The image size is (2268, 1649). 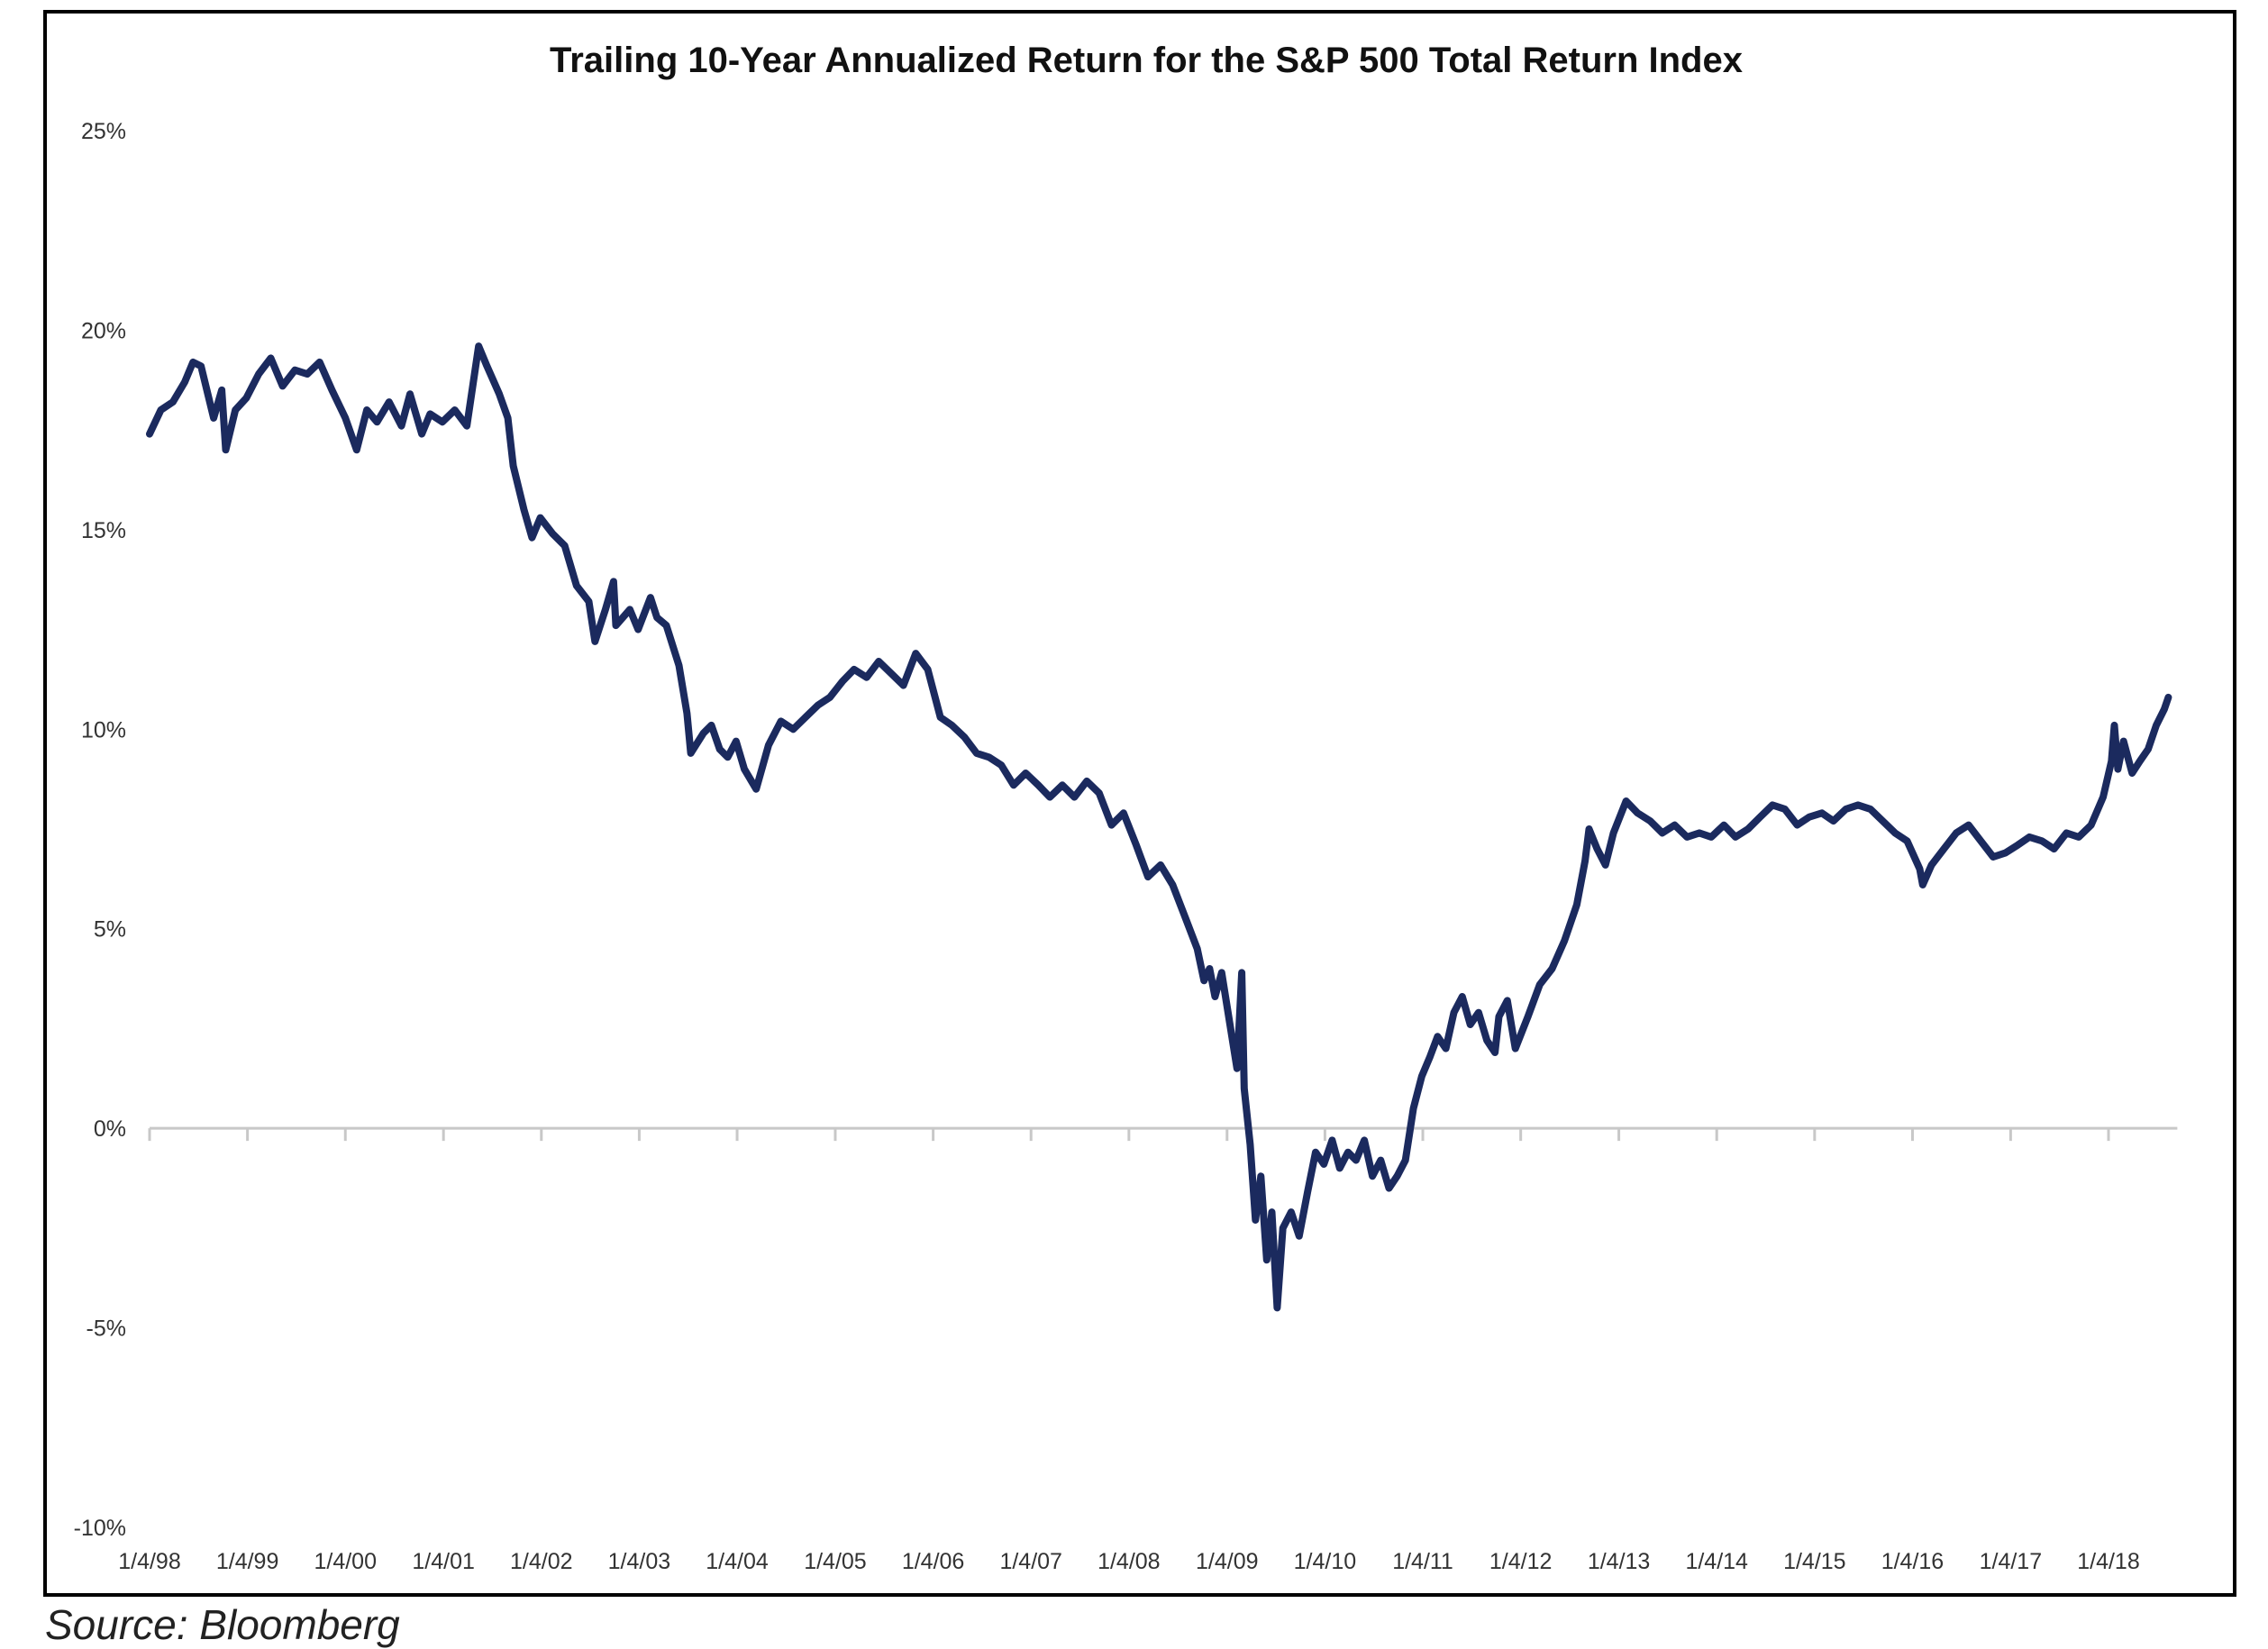 What do you see at coordinates (1619, 1562) in the screenshot?
I see `x-tick-label: 1/4/13` at bounding box center [1619, 1562].